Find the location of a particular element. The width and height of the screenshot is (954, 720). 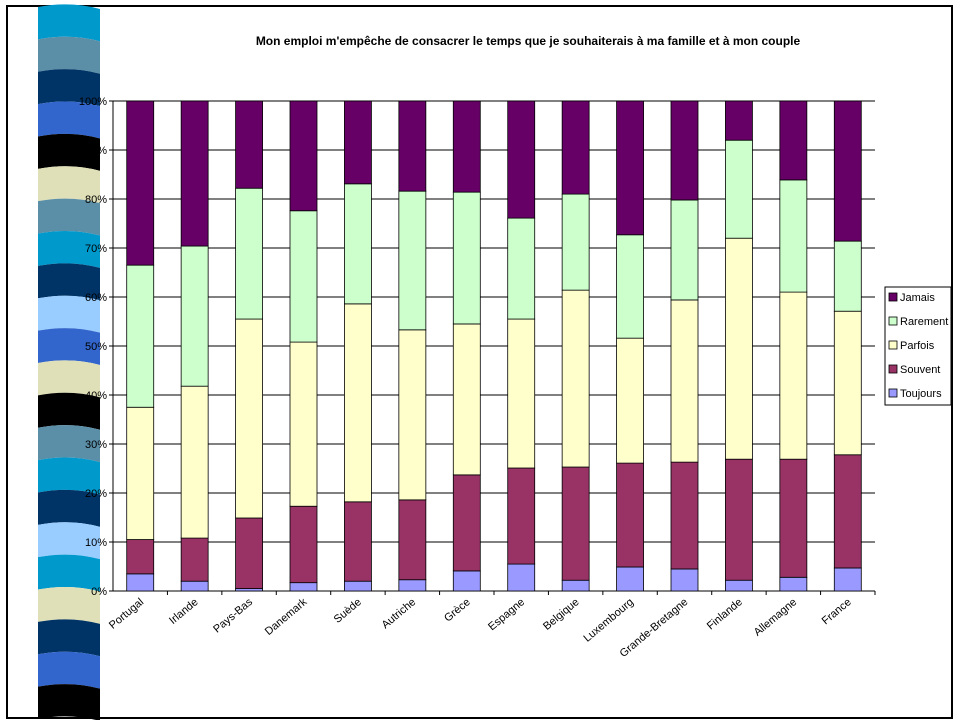

y-tick-label: 70% is located at coordinates (96, 249).